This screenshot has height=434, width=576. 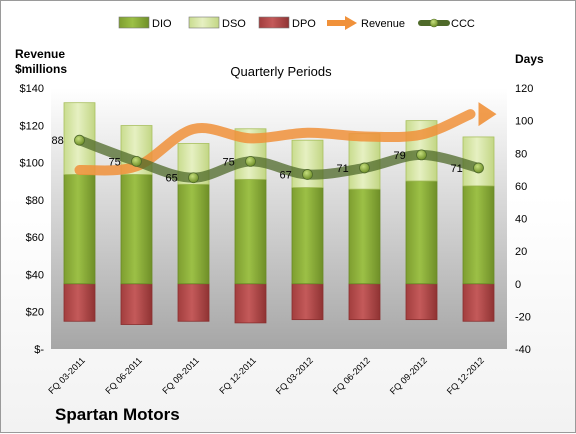 I want to click on legend-label-dso: DSO, so click(x=234, y=24).